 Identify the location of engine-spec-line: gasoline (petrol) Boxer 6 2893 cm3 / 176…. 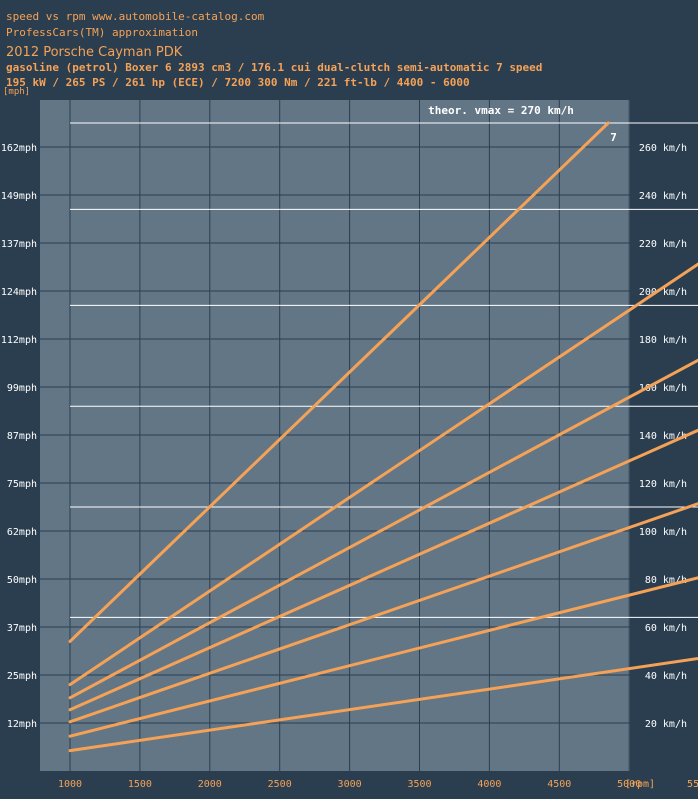
(274, 67).